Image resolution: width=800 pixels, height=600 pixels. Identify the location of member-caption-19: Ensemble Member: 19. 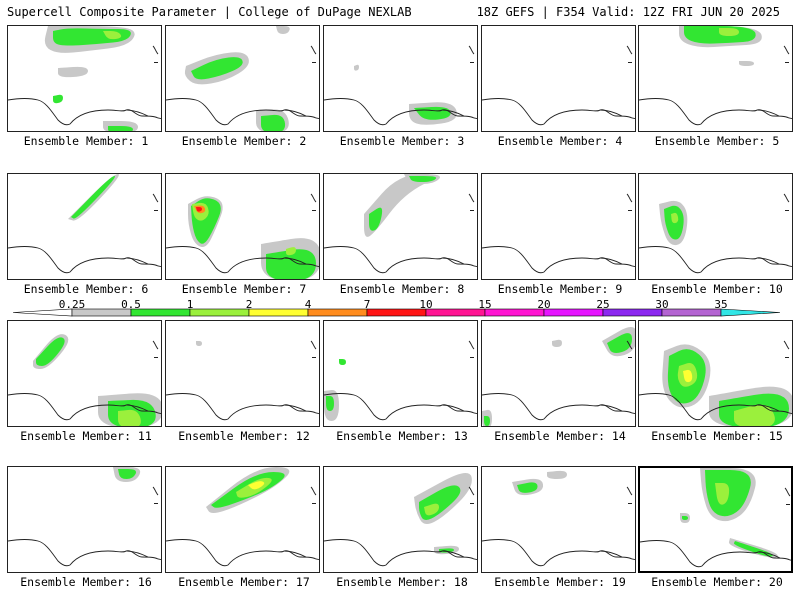
(560, 582).